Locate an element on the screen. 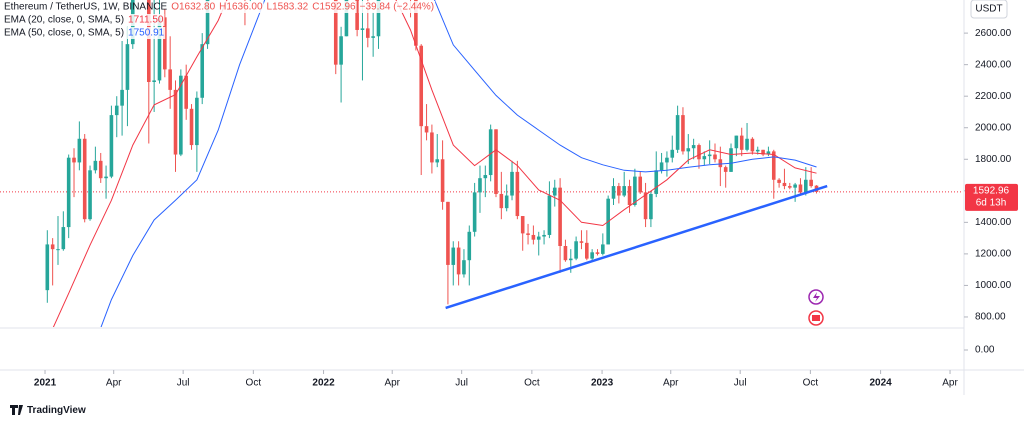 This screenshot has width=1024, height=425. brand-logo is located at coordinates (16, 410).